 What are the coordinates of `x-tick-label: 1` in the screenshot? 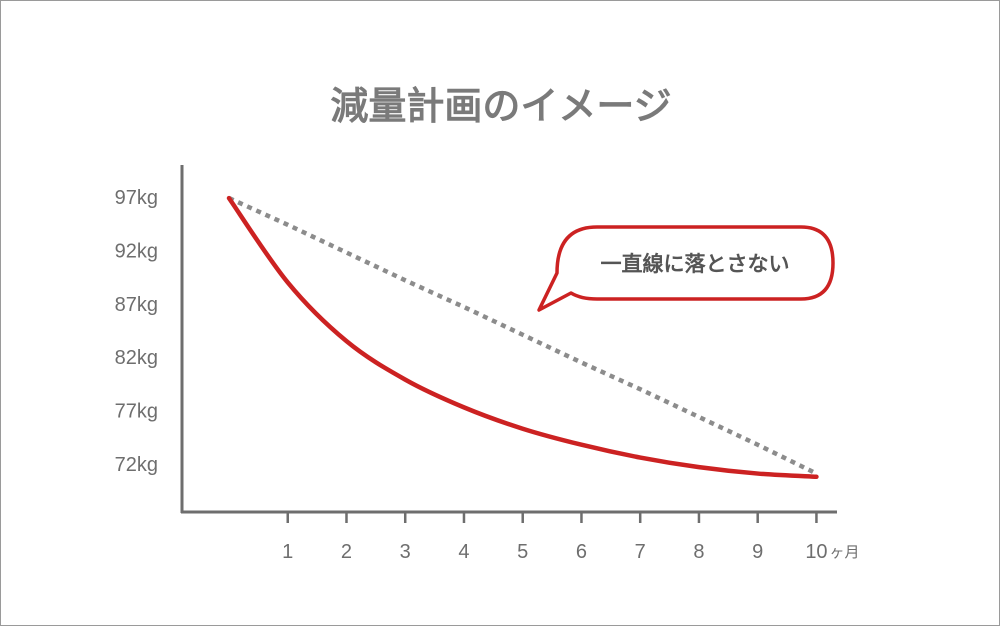 It's located at (287, 552).